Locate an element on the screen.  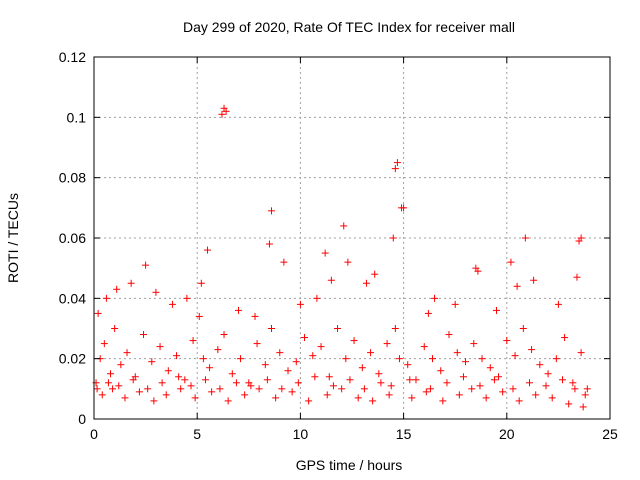
y-tick-label: 0.06 is located at coordinates (72, 238).